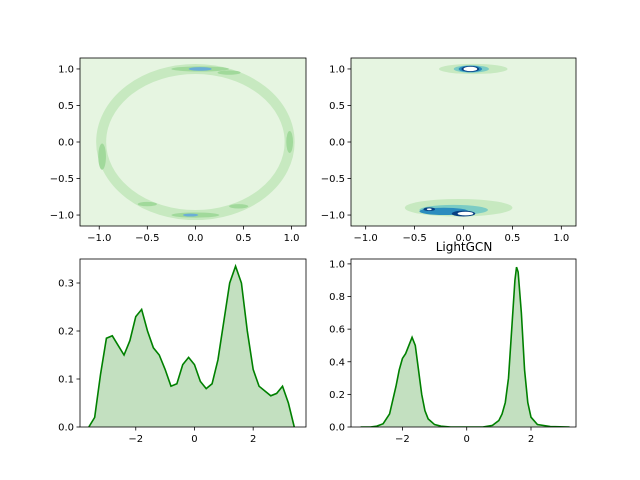  What do you see at coordinates (337, 297) in the screenshot?
I see `y-tick-label: 0.8` at bounding box center [337, 297].